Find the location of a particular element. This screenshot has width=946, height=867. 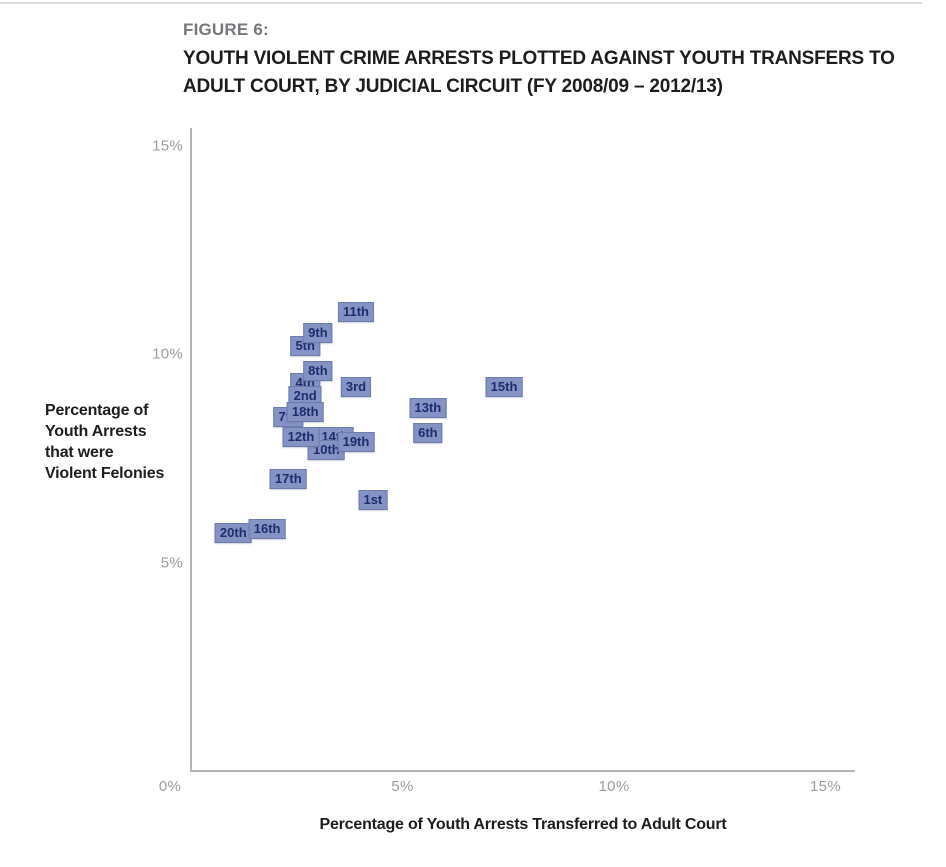

y-tick-label-5: 5% is located at coordinates (171, 562).